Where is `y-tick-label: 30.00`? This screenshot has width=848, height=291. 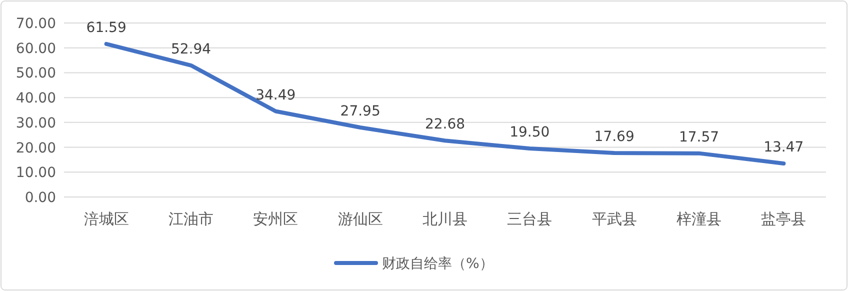 y-tick-label: 30.00 is located at coordinates (36, 123).